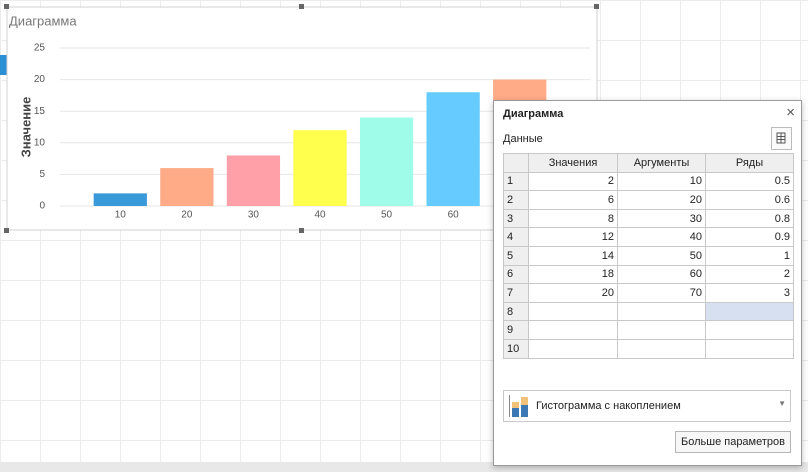  Describe the element at coordinates (573, 255) in the screenshot. I see `table-cell: 14` at that location.